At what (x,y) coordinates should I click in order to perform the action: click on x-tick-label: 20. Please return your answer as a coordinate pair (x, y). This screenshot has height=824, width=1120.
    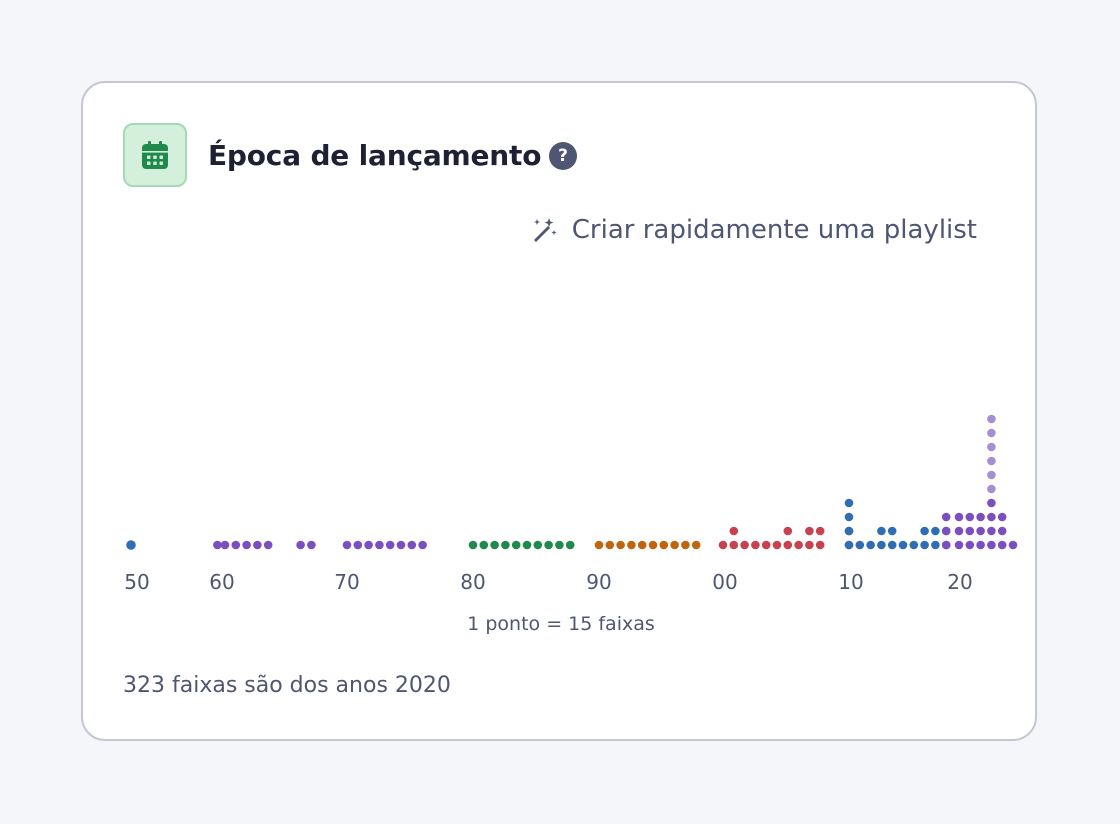
    Looking at the image, I should click on (959, 582).